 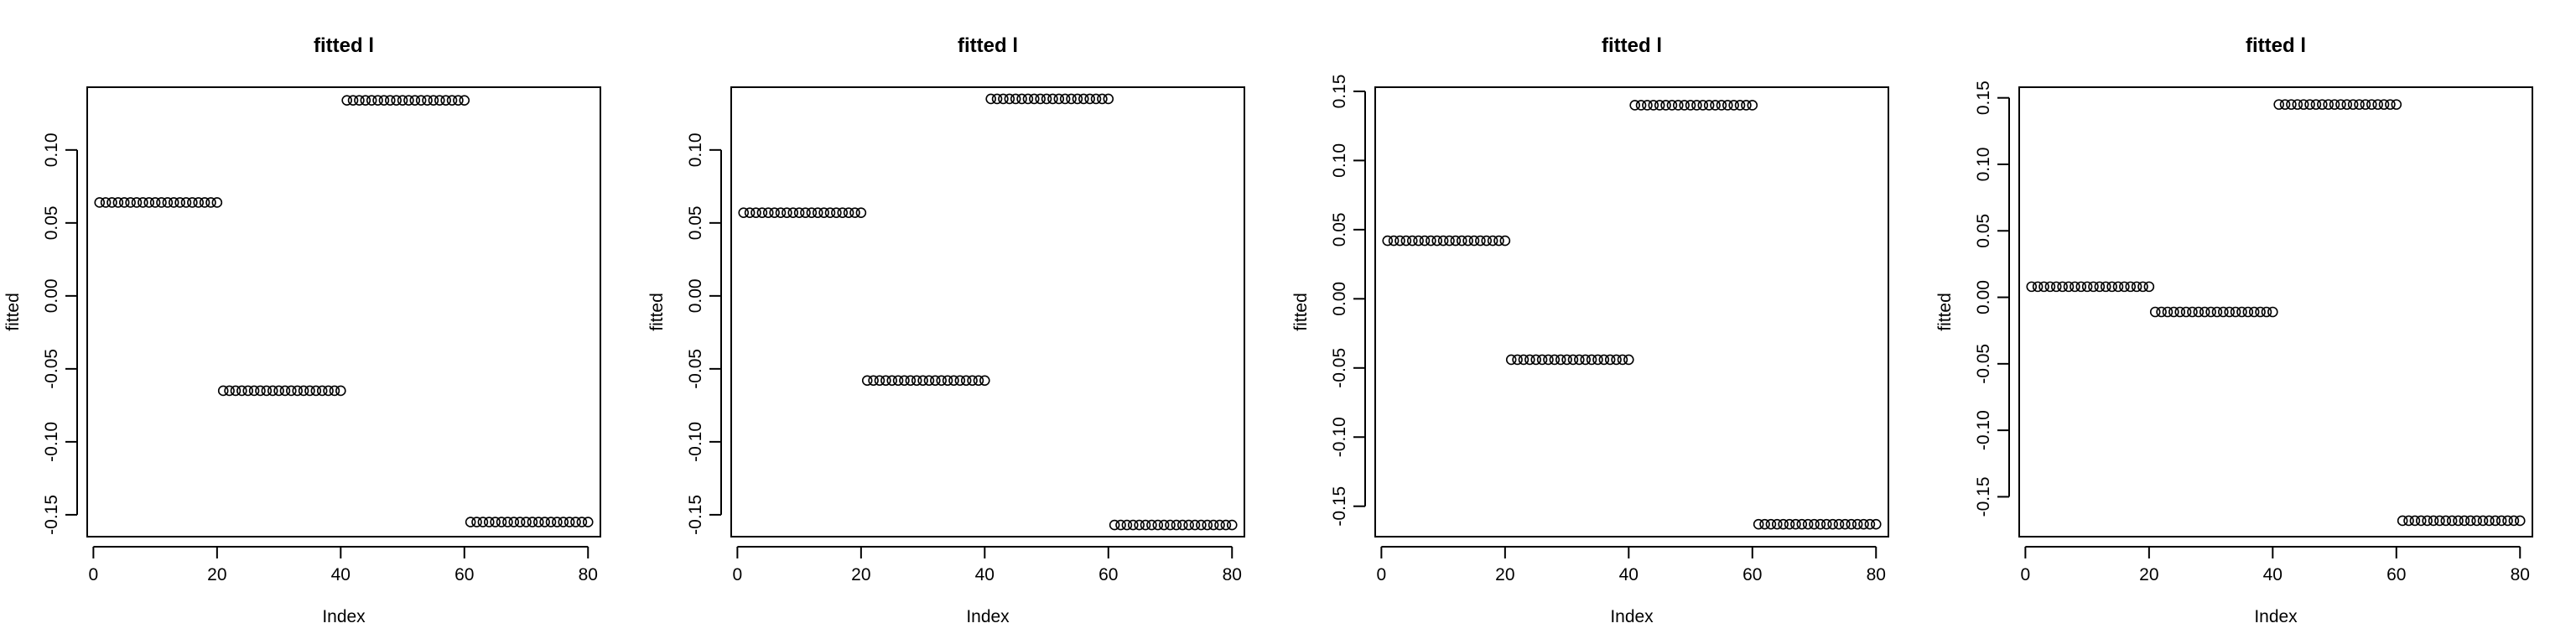 I want to click on x-tick-label: 80, so click(x=1876, y=574).